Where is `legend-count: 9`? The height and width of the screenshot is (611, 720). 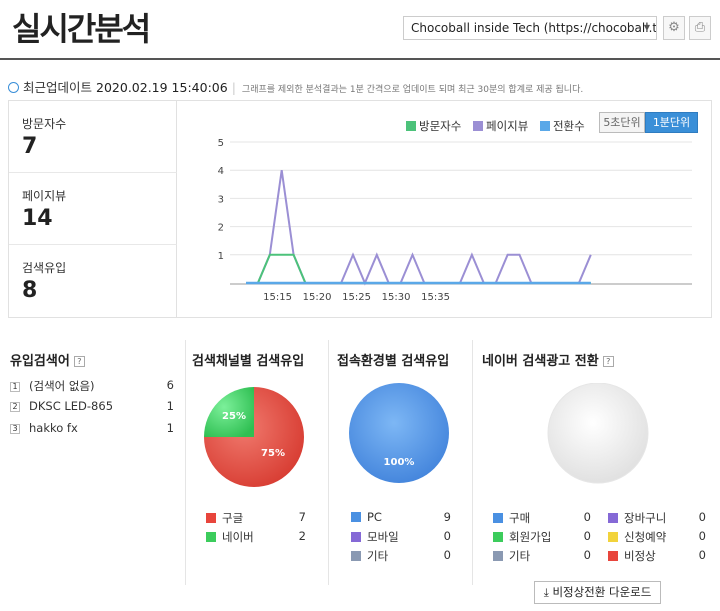
legend-count: 9 is located at coordinates (447, 517).